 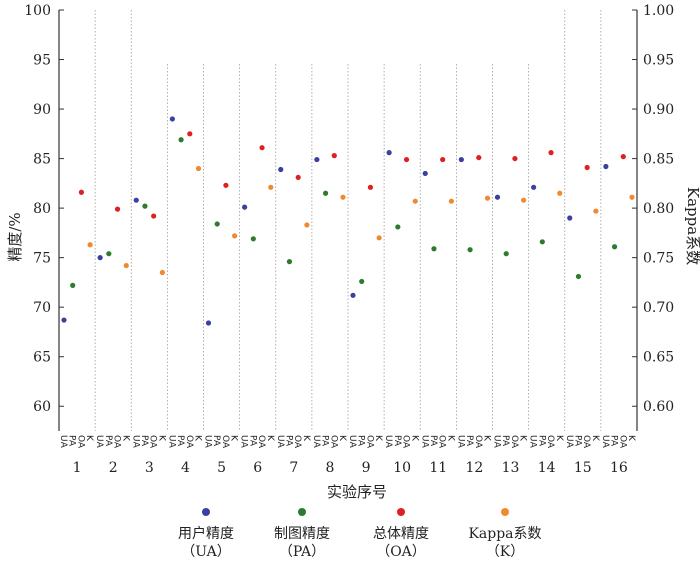 What do you see at coordinates (15, 236) in the screenshot?
I see `y-axis-title: 精度/%` at bounding box center [15, 236].